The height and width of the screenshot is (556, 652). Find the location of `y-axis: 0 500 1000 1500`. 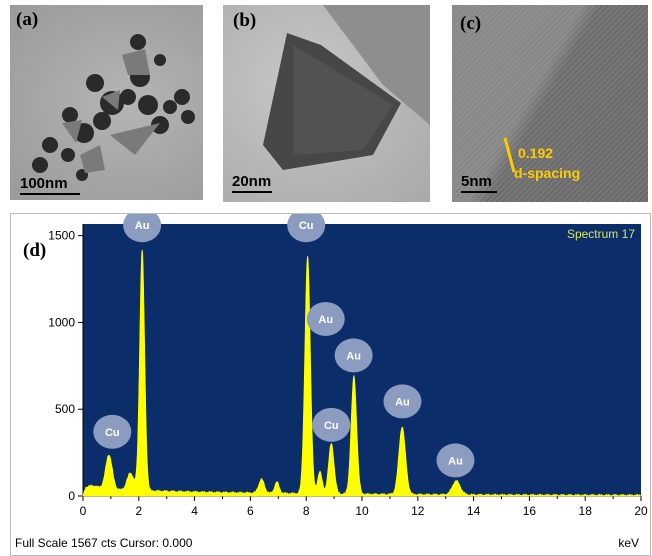

y-axis: 0 500 1000 1500 is located at coordinates (66, 363).